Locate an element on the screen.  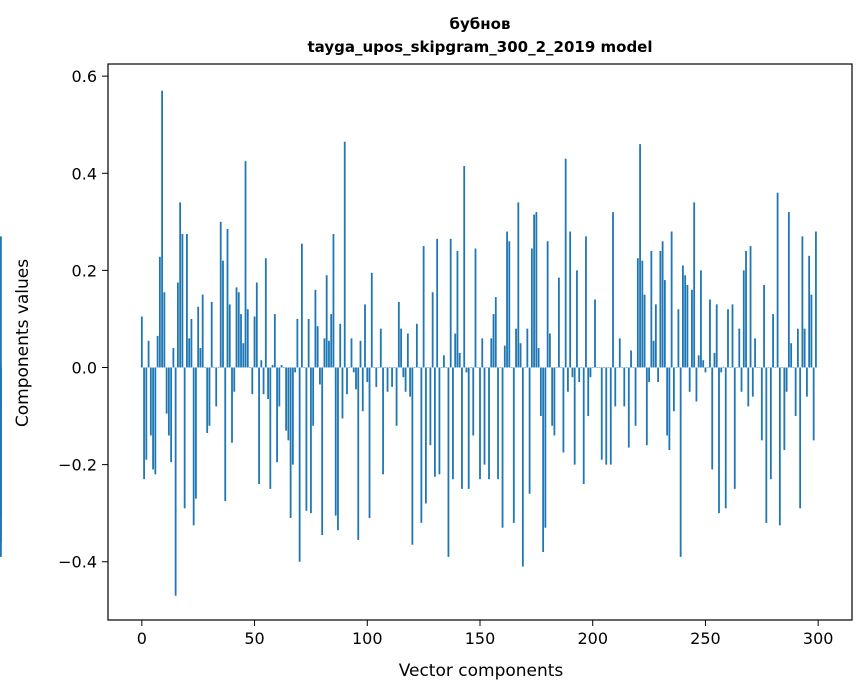
x-axis-ticks: 0 50 100 150 200 250 300 is located at coordinates (485, 634).